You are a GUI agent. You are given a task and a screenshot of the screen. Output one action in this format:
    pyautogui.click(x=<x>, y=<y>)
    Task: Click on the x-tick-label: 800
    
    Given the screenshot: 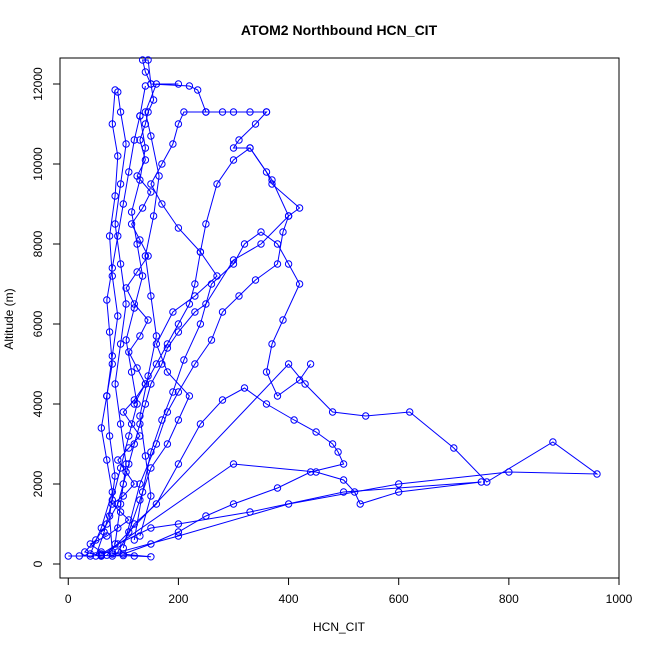 What is the action you would take?
    pyautogui.click(x=509, y=599)
    